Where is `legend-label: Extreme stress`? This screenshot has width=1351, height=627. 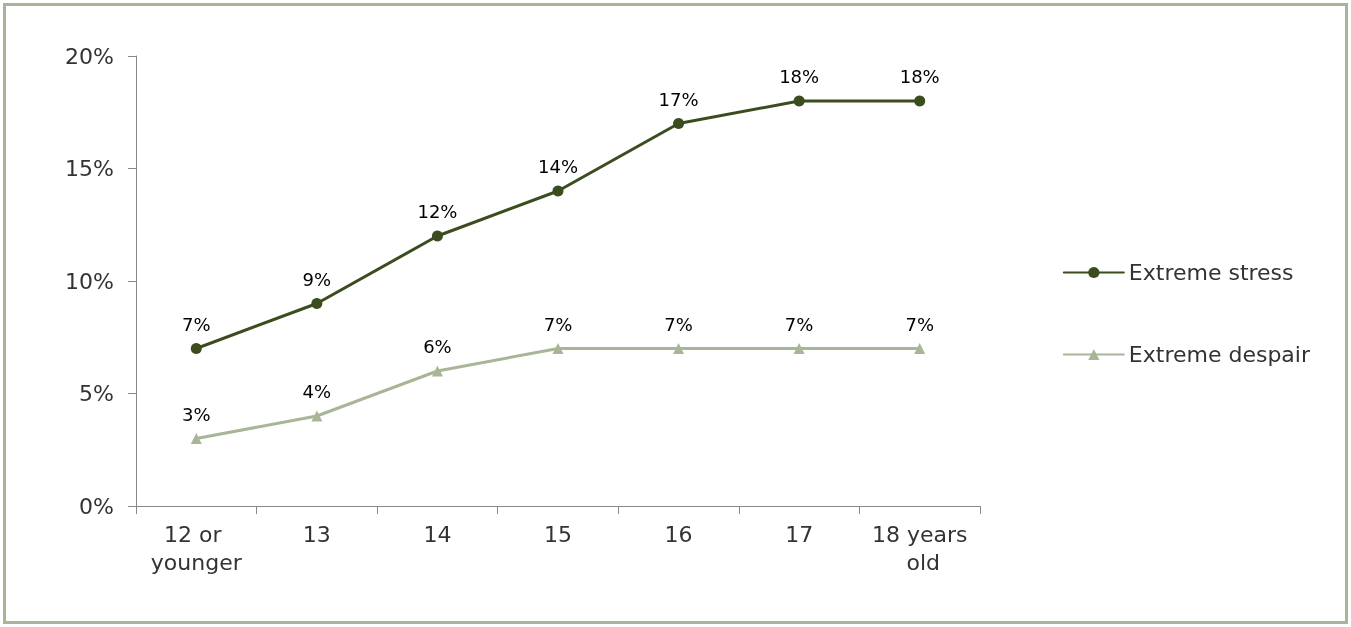 legend-label: Extreme stress is located at coordinates (1211, 272).